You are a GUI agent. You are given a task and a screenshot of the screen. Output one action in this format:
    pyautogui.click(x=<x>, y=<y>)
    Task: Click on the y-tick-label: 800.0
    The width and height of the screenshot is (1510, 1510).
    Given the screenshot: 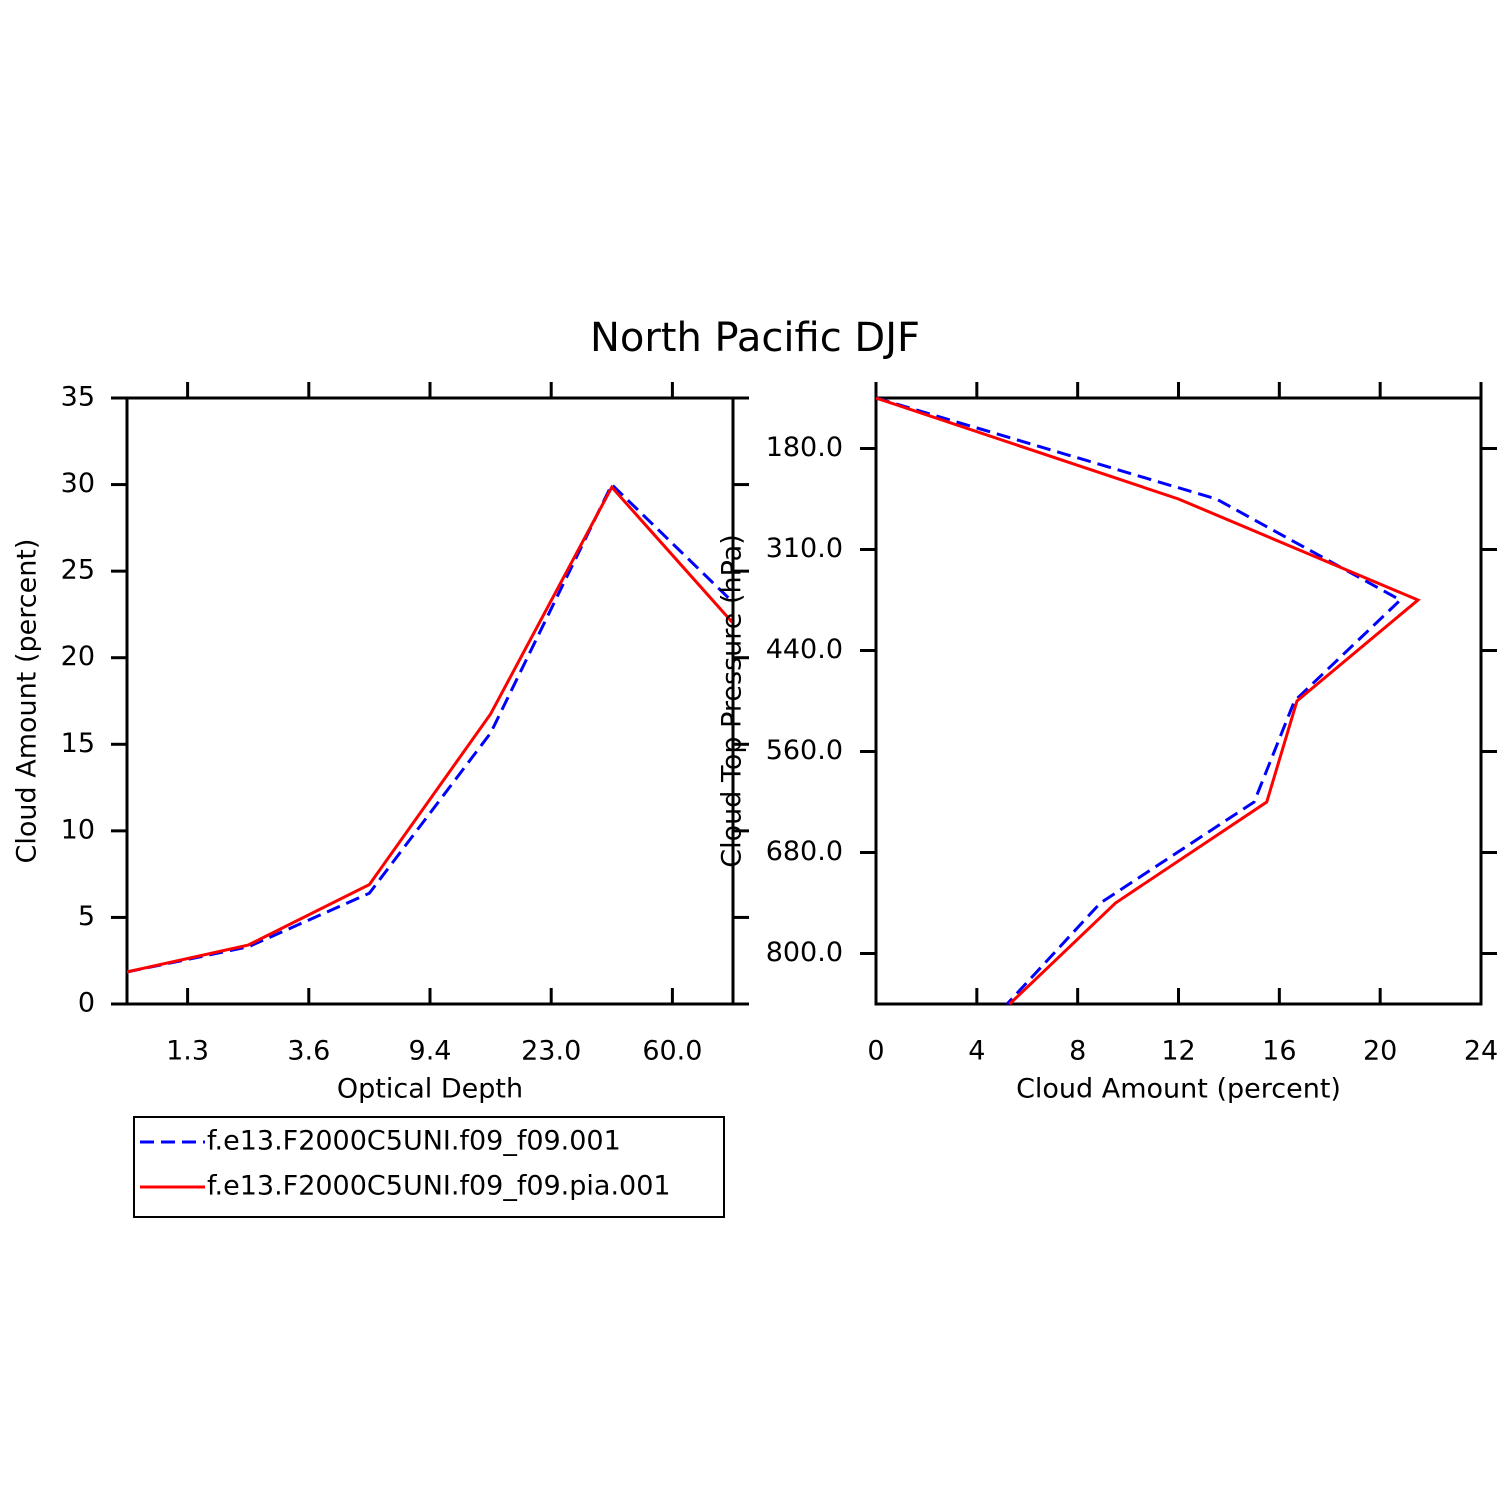 What is the action you would take?
    pyautogui.click(x=804, y=952)
    